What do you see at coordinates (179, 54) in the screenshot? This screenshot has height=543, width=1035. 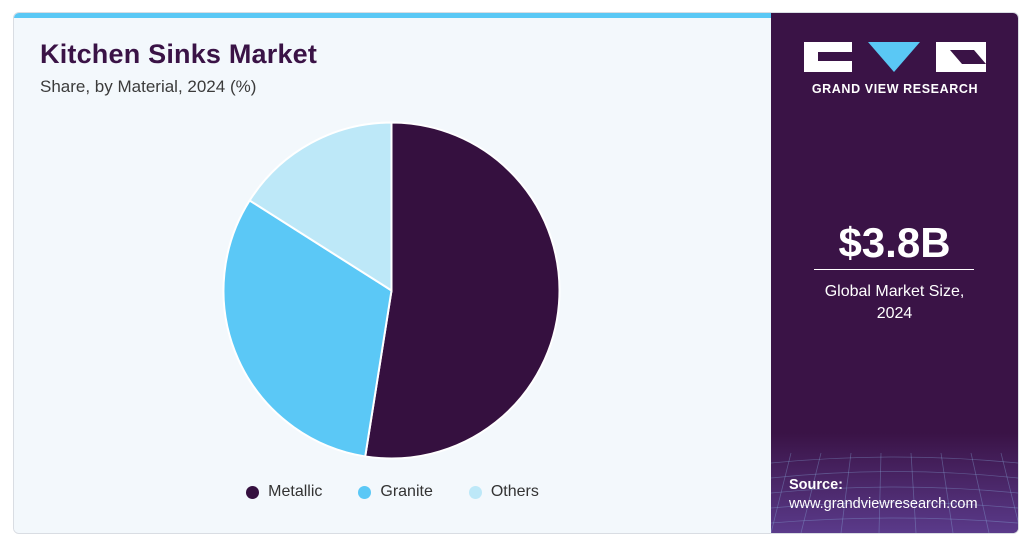 I see `chart-title: Kitchen Sinks Market` at bounding box center [179, 54].